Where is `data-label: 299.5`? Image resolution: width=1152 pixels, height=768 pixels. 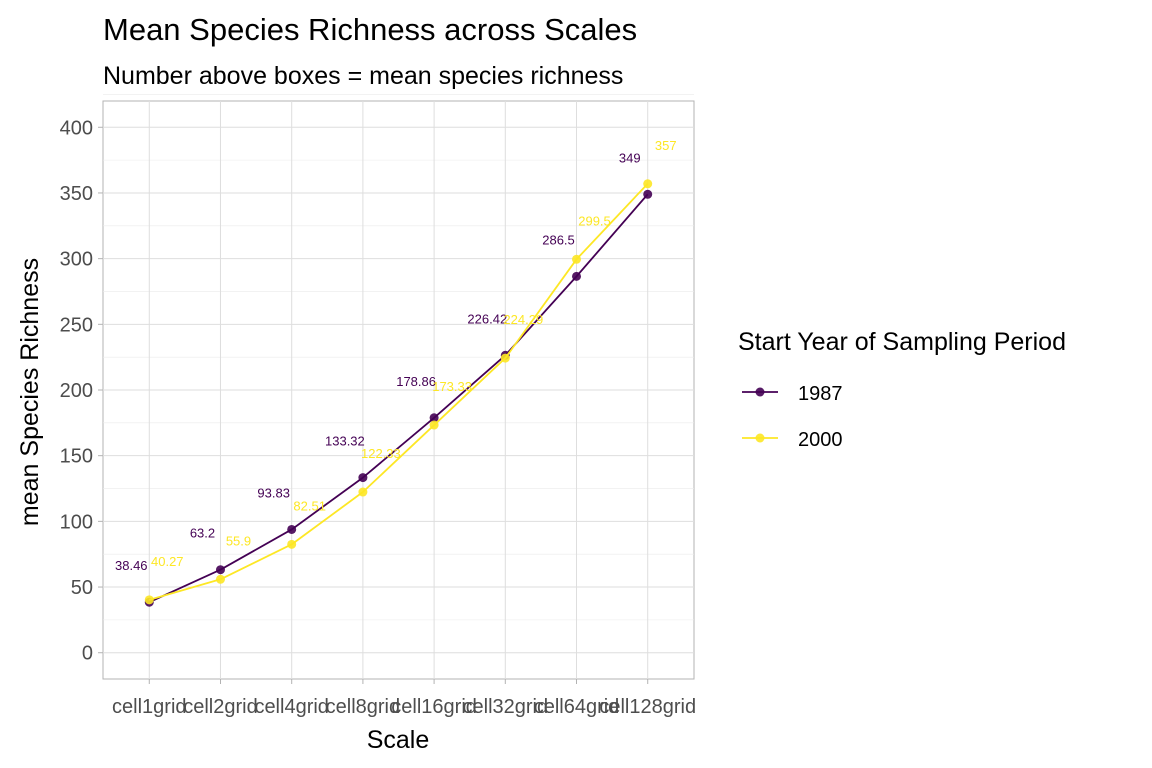
data-label: 299.5 is located at coordinates (594, 220).